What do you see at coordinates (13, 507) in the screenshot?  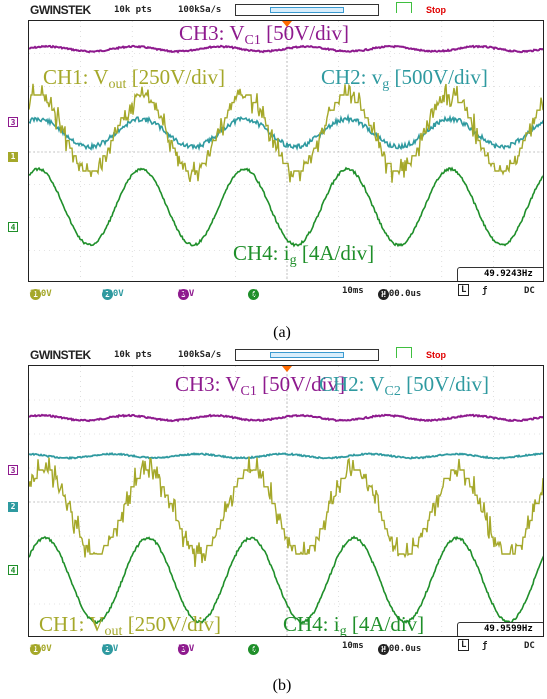 I see `ch2-marker: 2` at bounding box center [13, 507].